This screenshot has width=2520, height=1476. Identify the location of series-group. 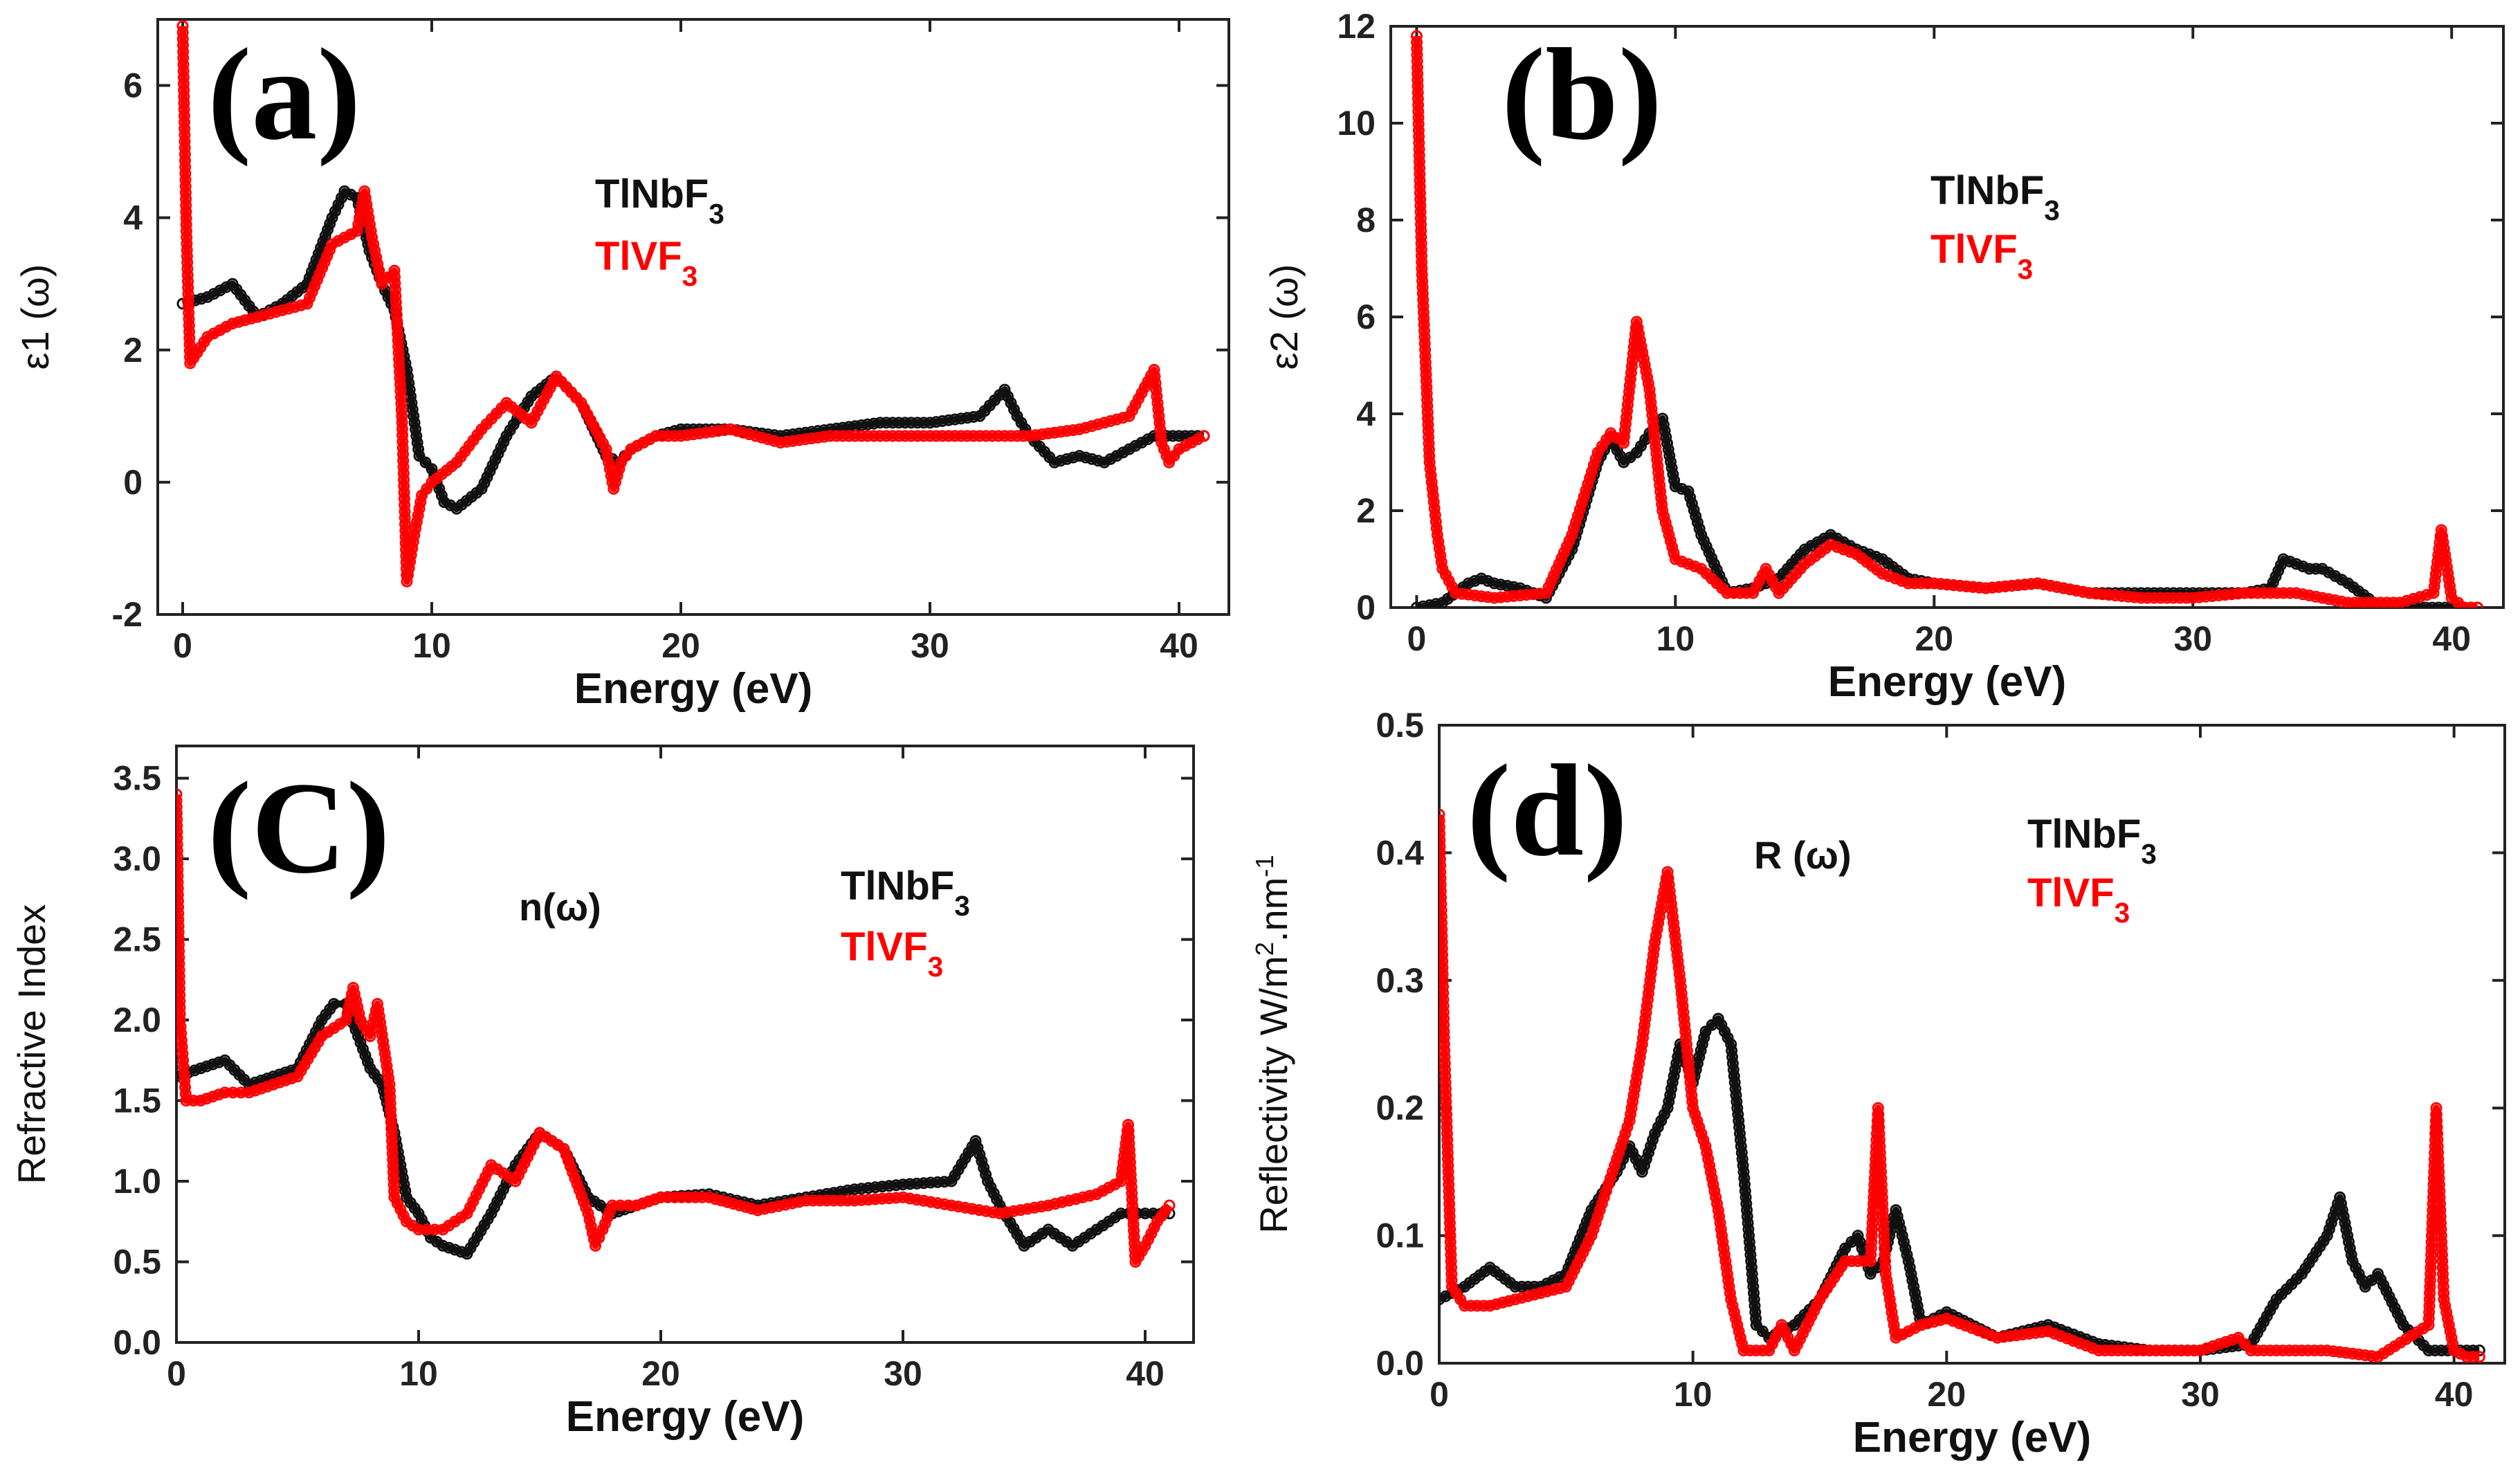
(676, 1028).